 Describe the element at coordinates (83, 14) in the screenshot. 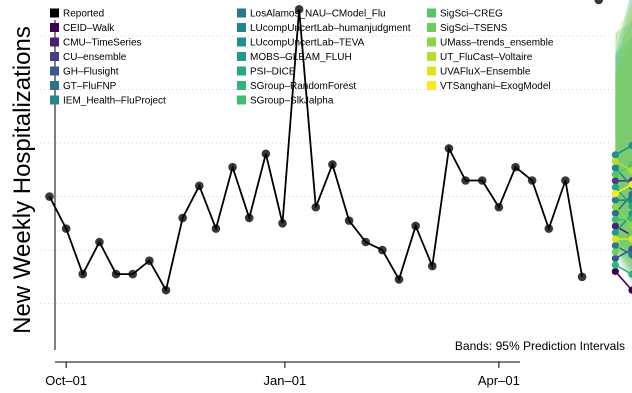

I see `legend-label: Reported` at that location.